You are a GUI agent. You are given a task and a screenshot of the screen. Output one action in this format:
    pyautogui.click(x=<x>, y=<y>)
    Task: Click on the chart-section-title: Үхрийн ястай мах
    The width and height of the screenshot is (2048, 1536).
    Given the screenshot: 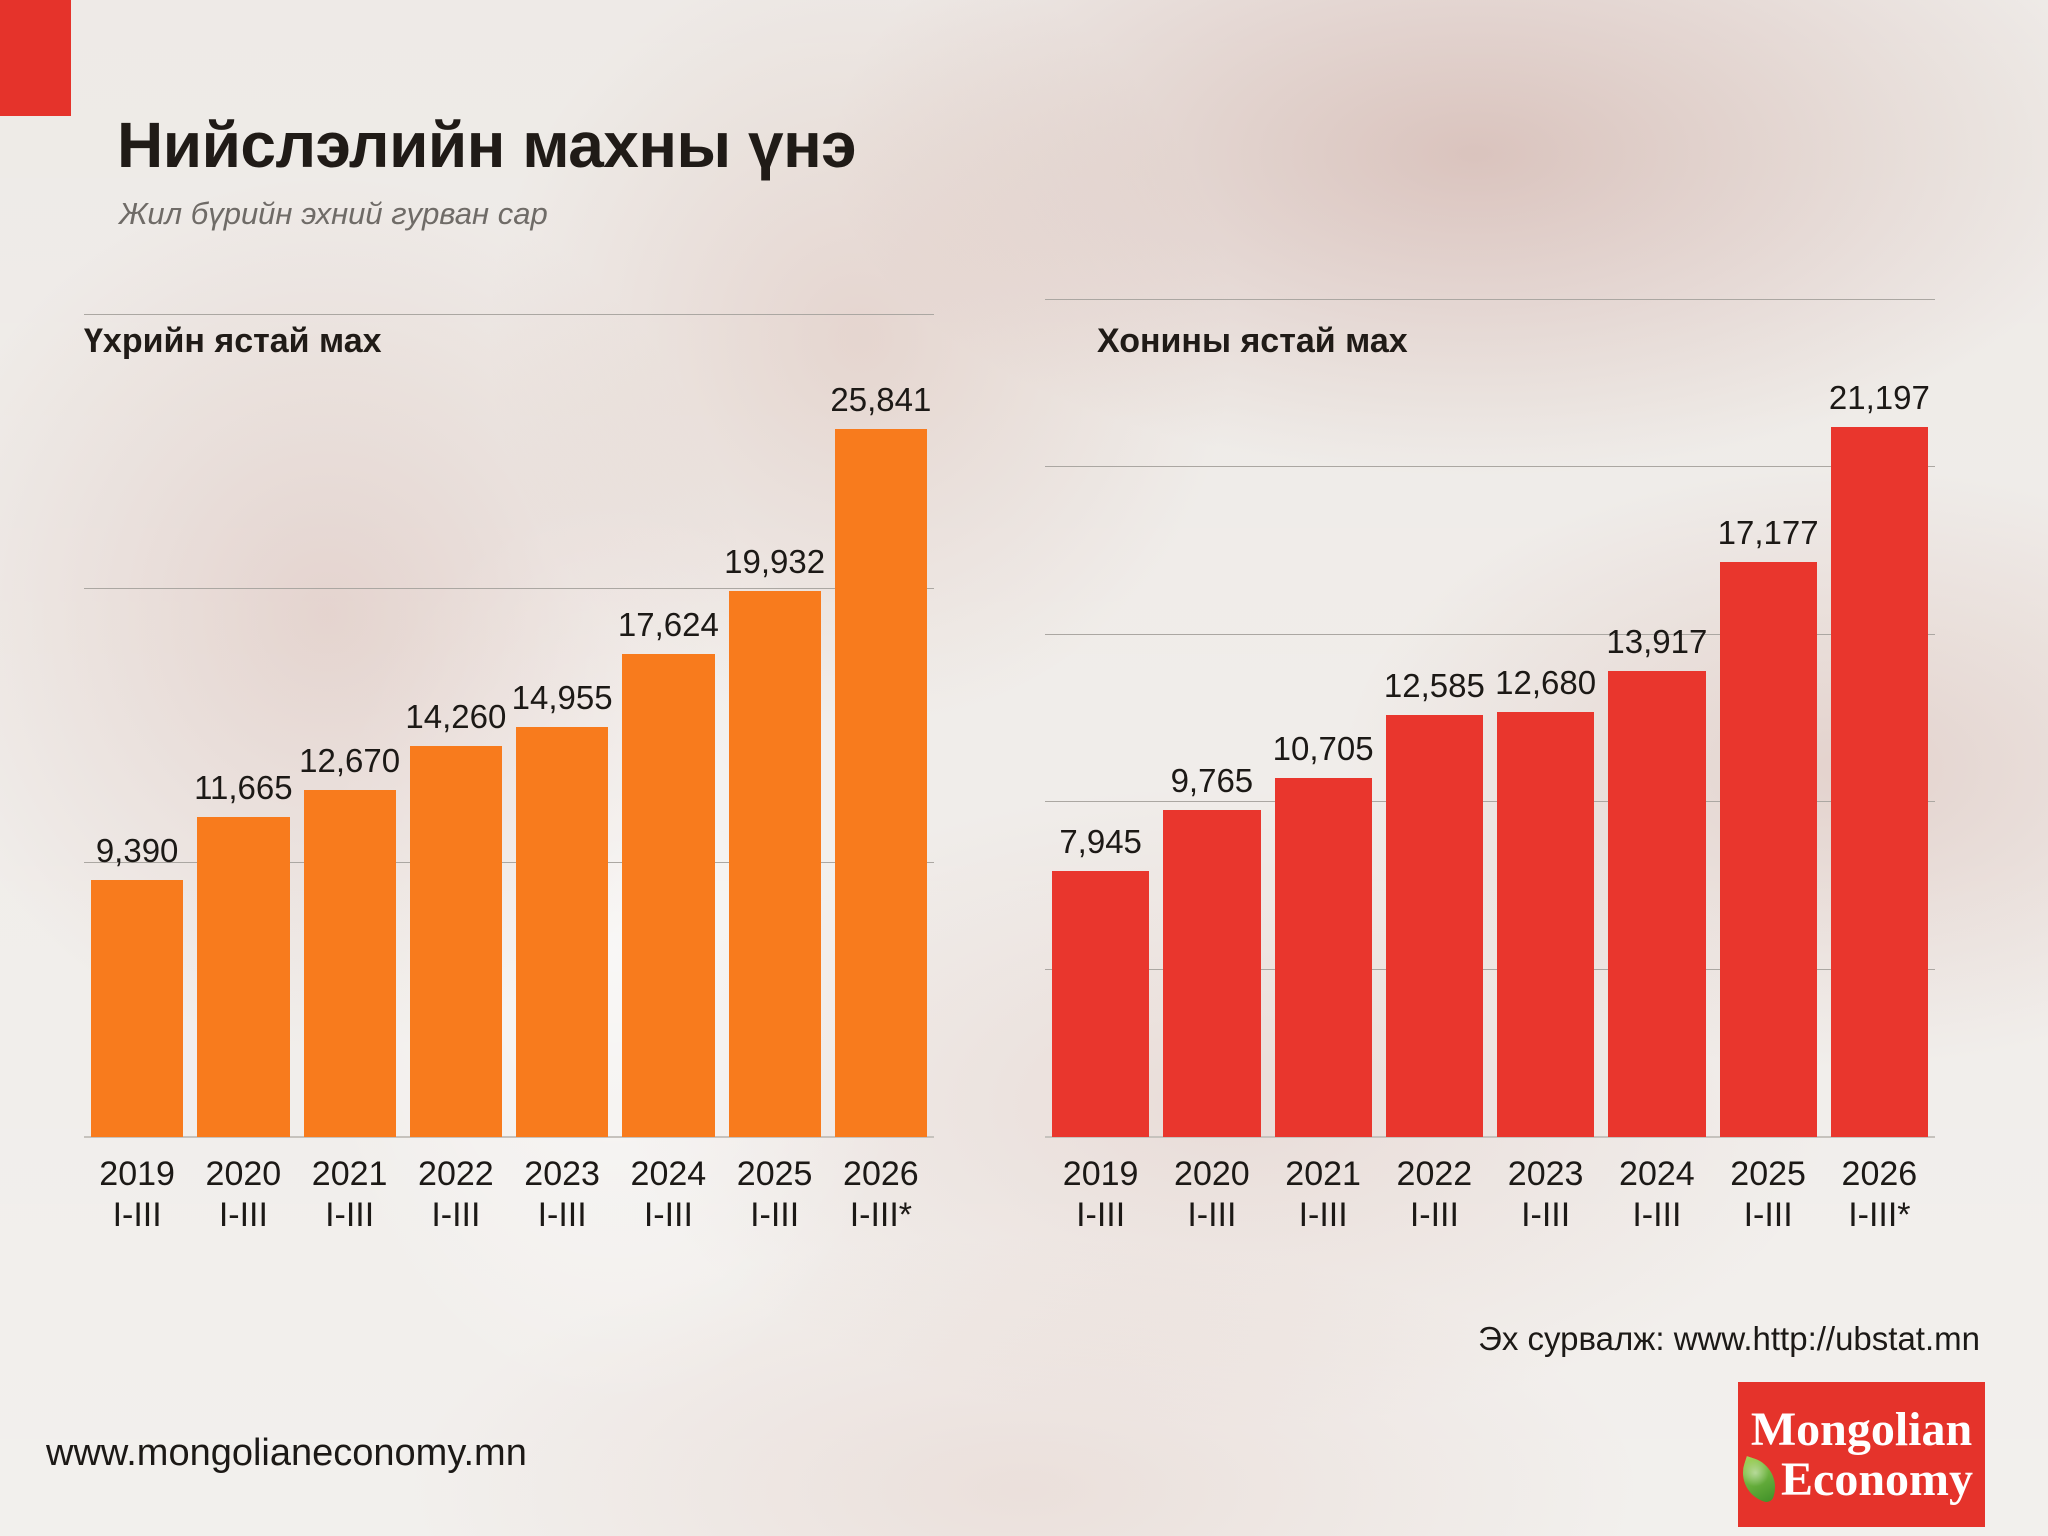 What is the action you would take?
    pyautogui.click(x=233, y=341)
    